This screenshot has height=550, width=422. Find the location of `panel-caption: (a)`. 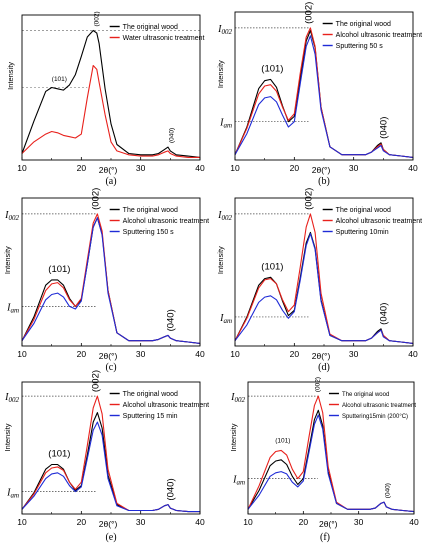

panel-caption: (a) is located at coordinates (110, 181).